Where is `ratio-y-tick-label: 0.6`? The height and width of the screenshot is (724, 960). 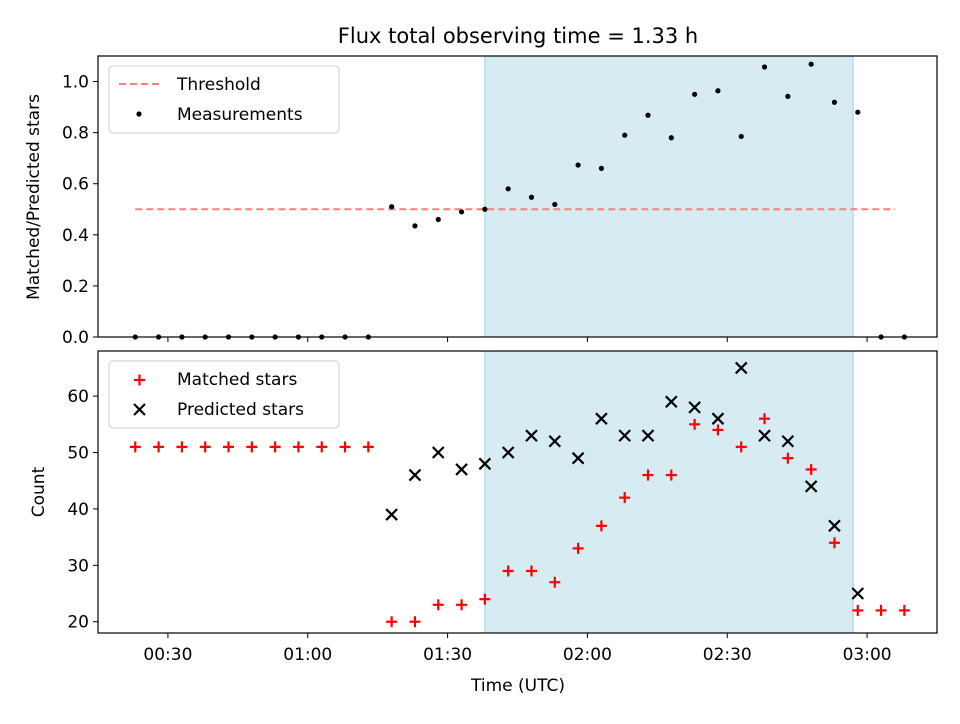 ratio-y-tick-label: 0.6 is located at coordinates (75, 185).